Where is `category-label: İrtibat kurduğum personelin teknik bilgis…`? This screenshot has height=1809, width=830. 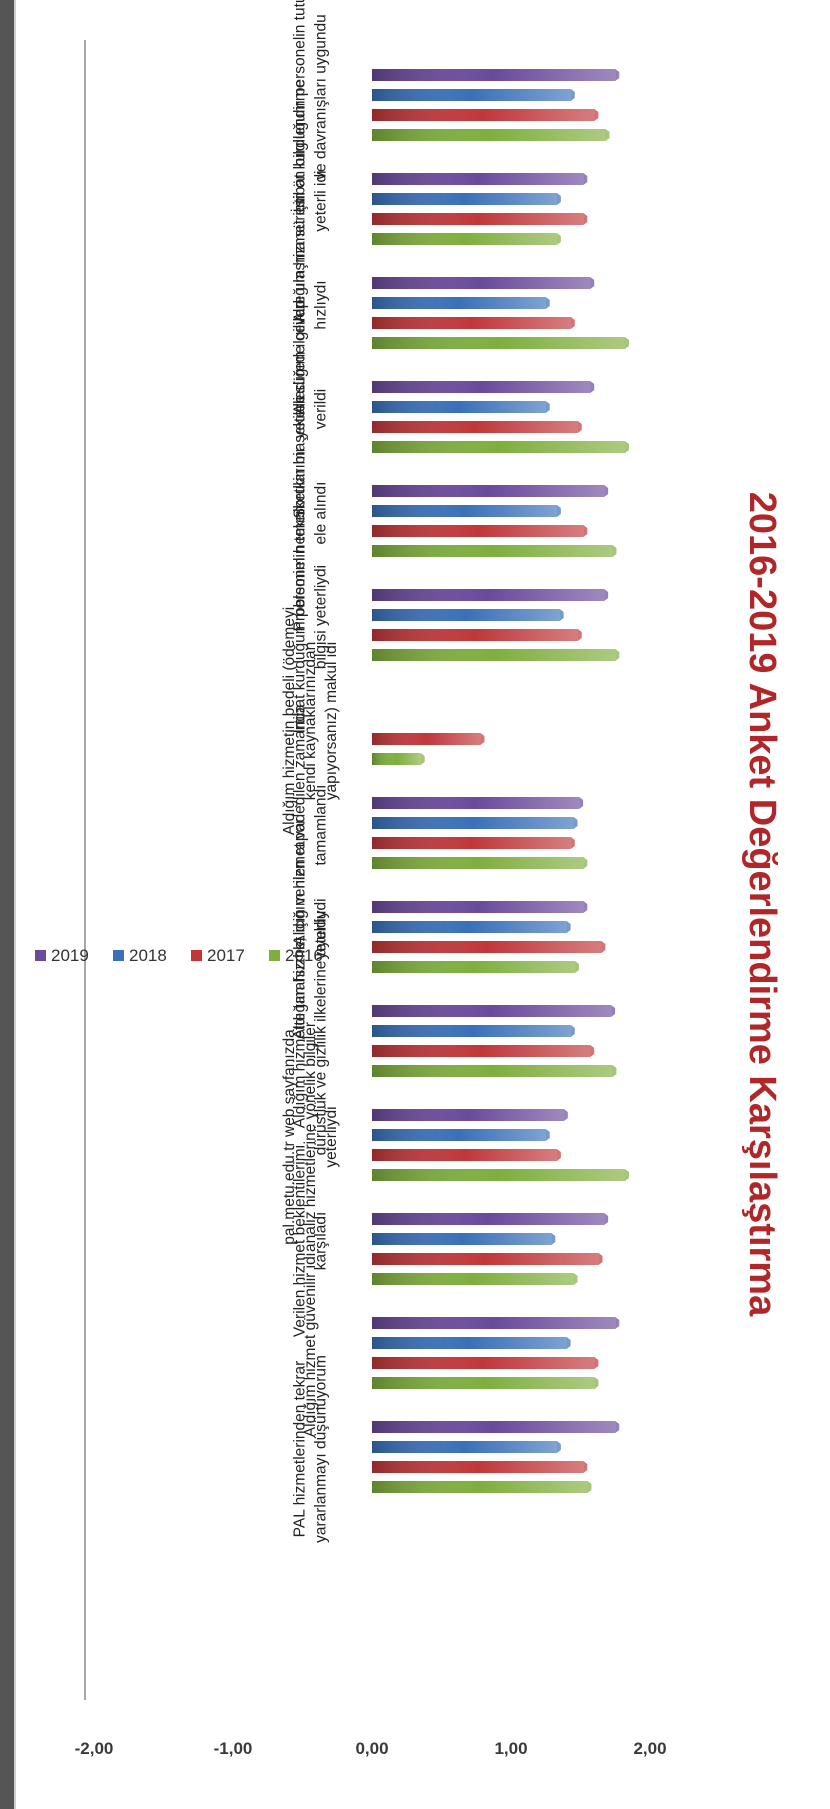 category-label: İrtibat kurduğum personelin teknik bilgis… is located at coordinates (310, 616).